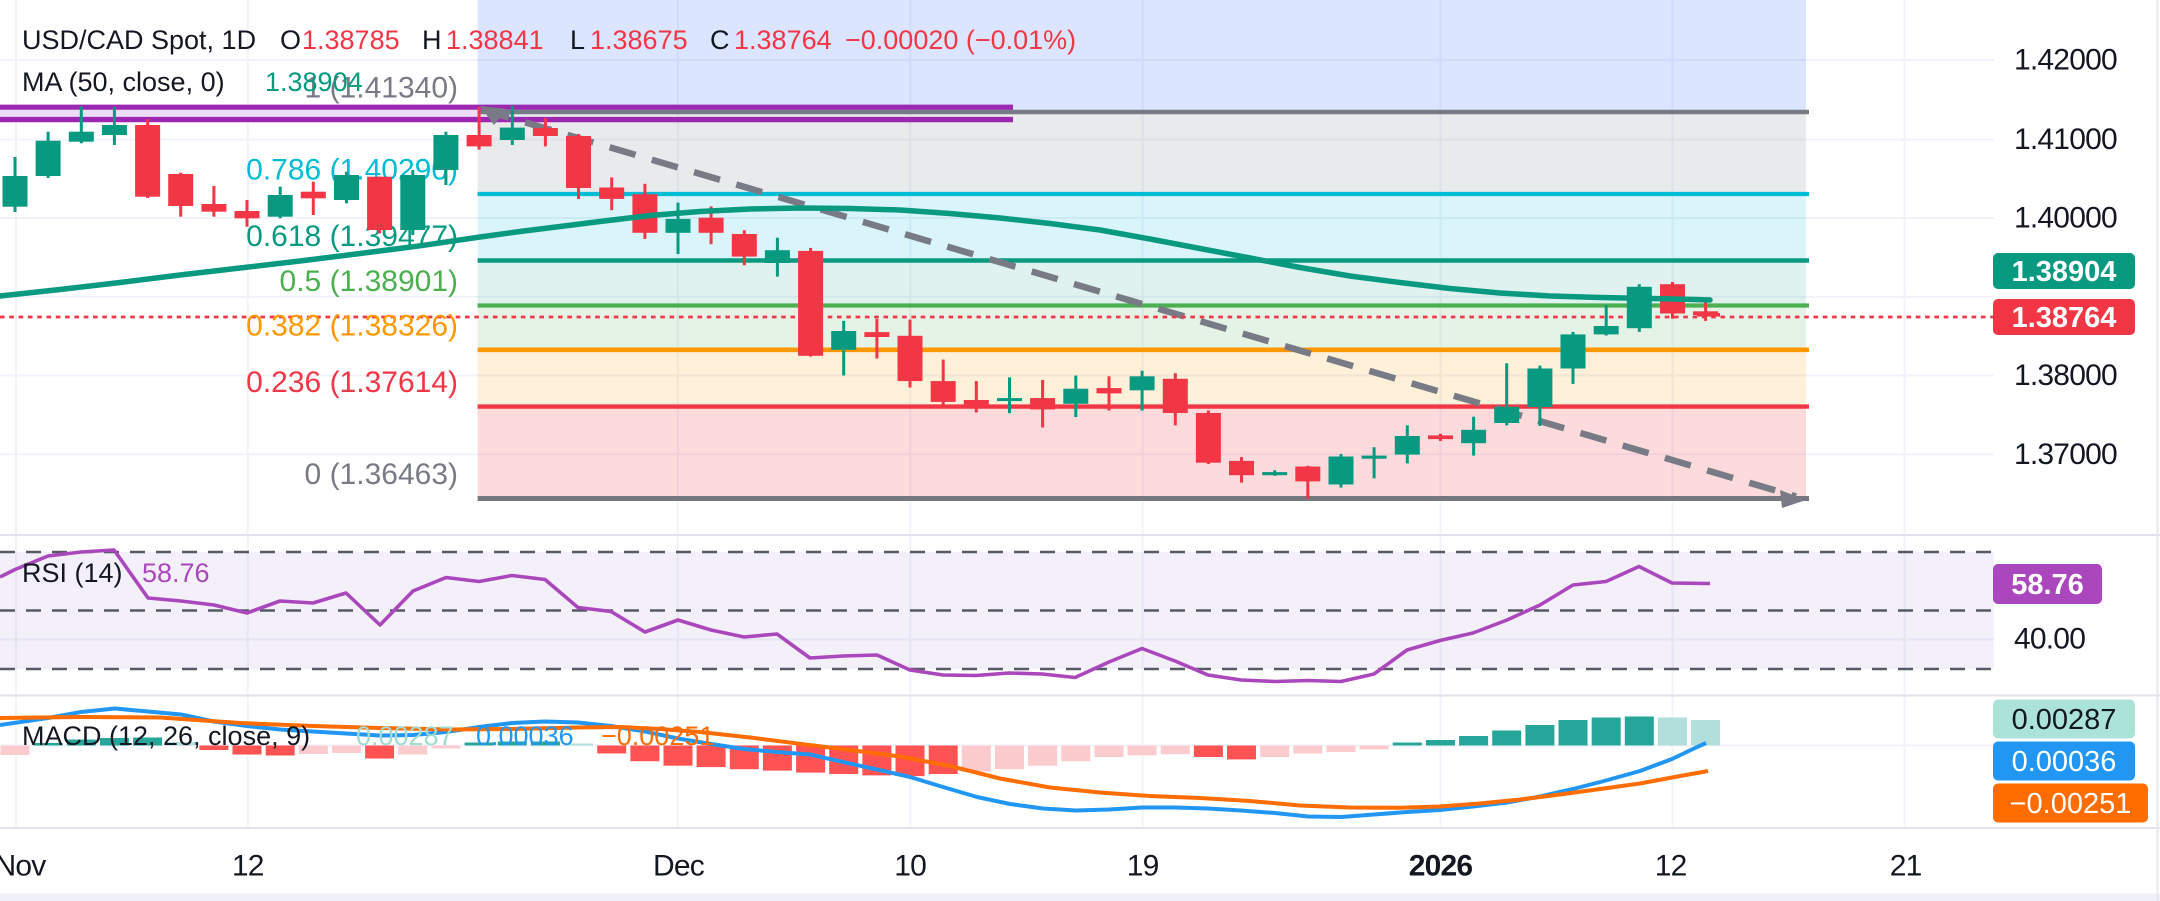 Image resolution: width=2160 pixels, height=901 pixels. I want to click on svg-text: 40.00, so click(2049, 639).